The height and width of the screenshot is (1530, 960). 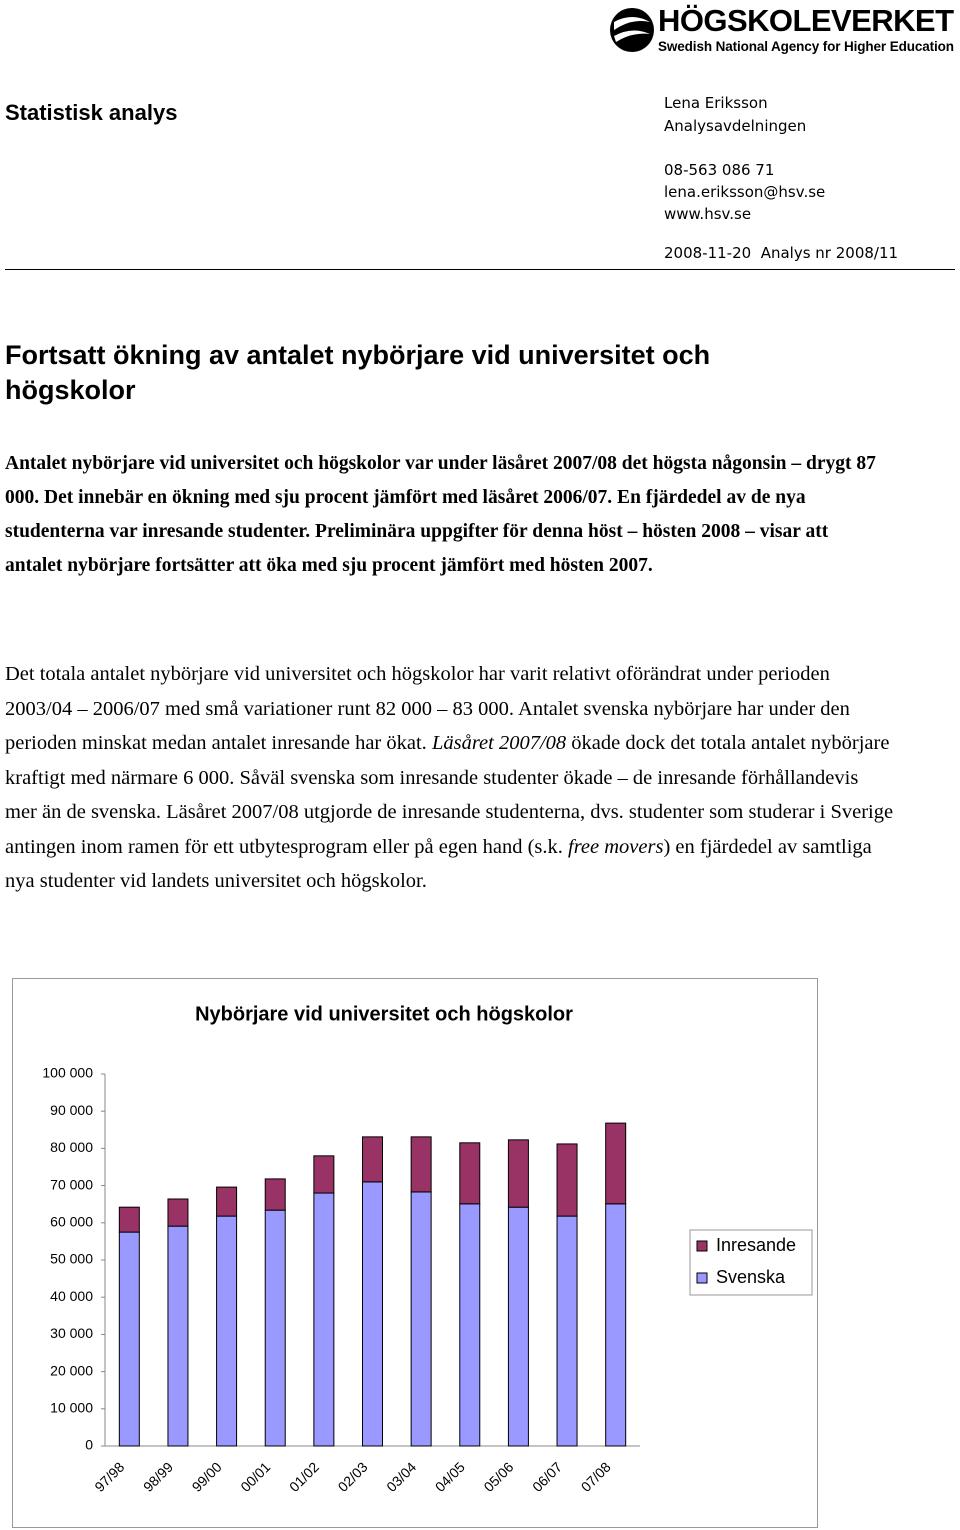 I want to click on text-run: Läsåret 2007/08, so click(x=499, y=743).